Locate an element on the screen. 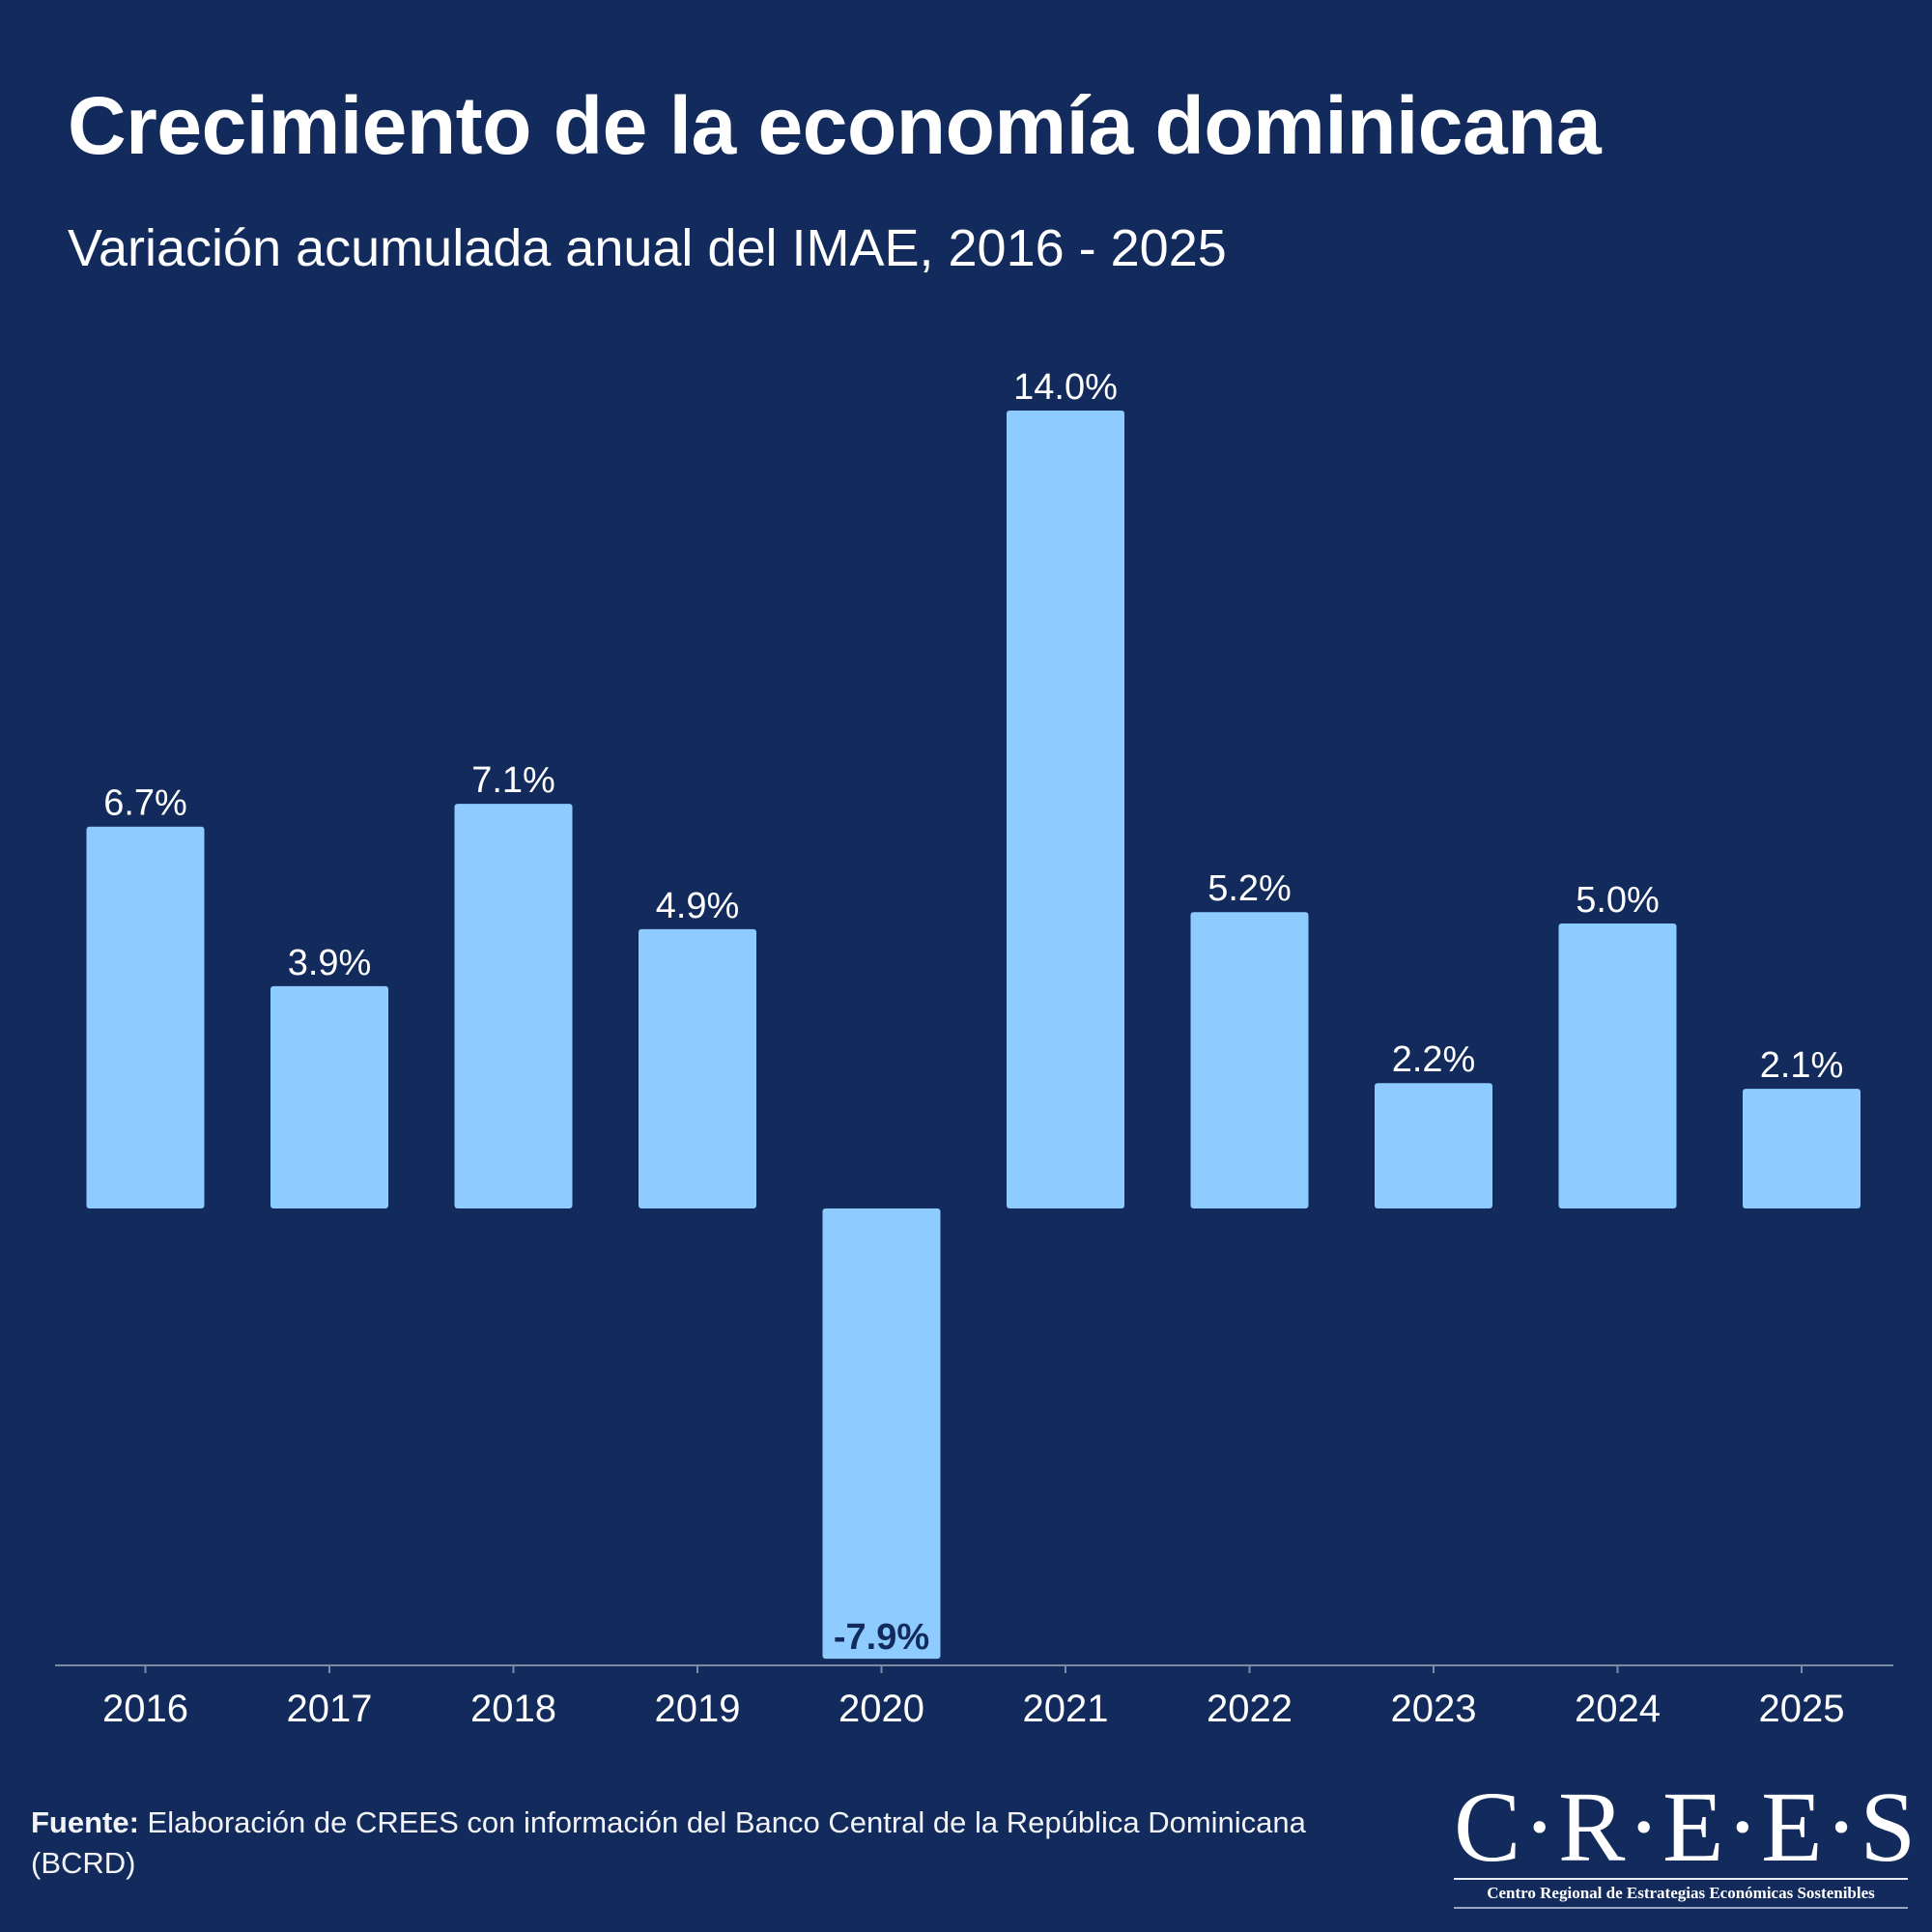 This screenshot has width=1932, height=1932. data-label: 3.9% is located at coordinates (330, 963).